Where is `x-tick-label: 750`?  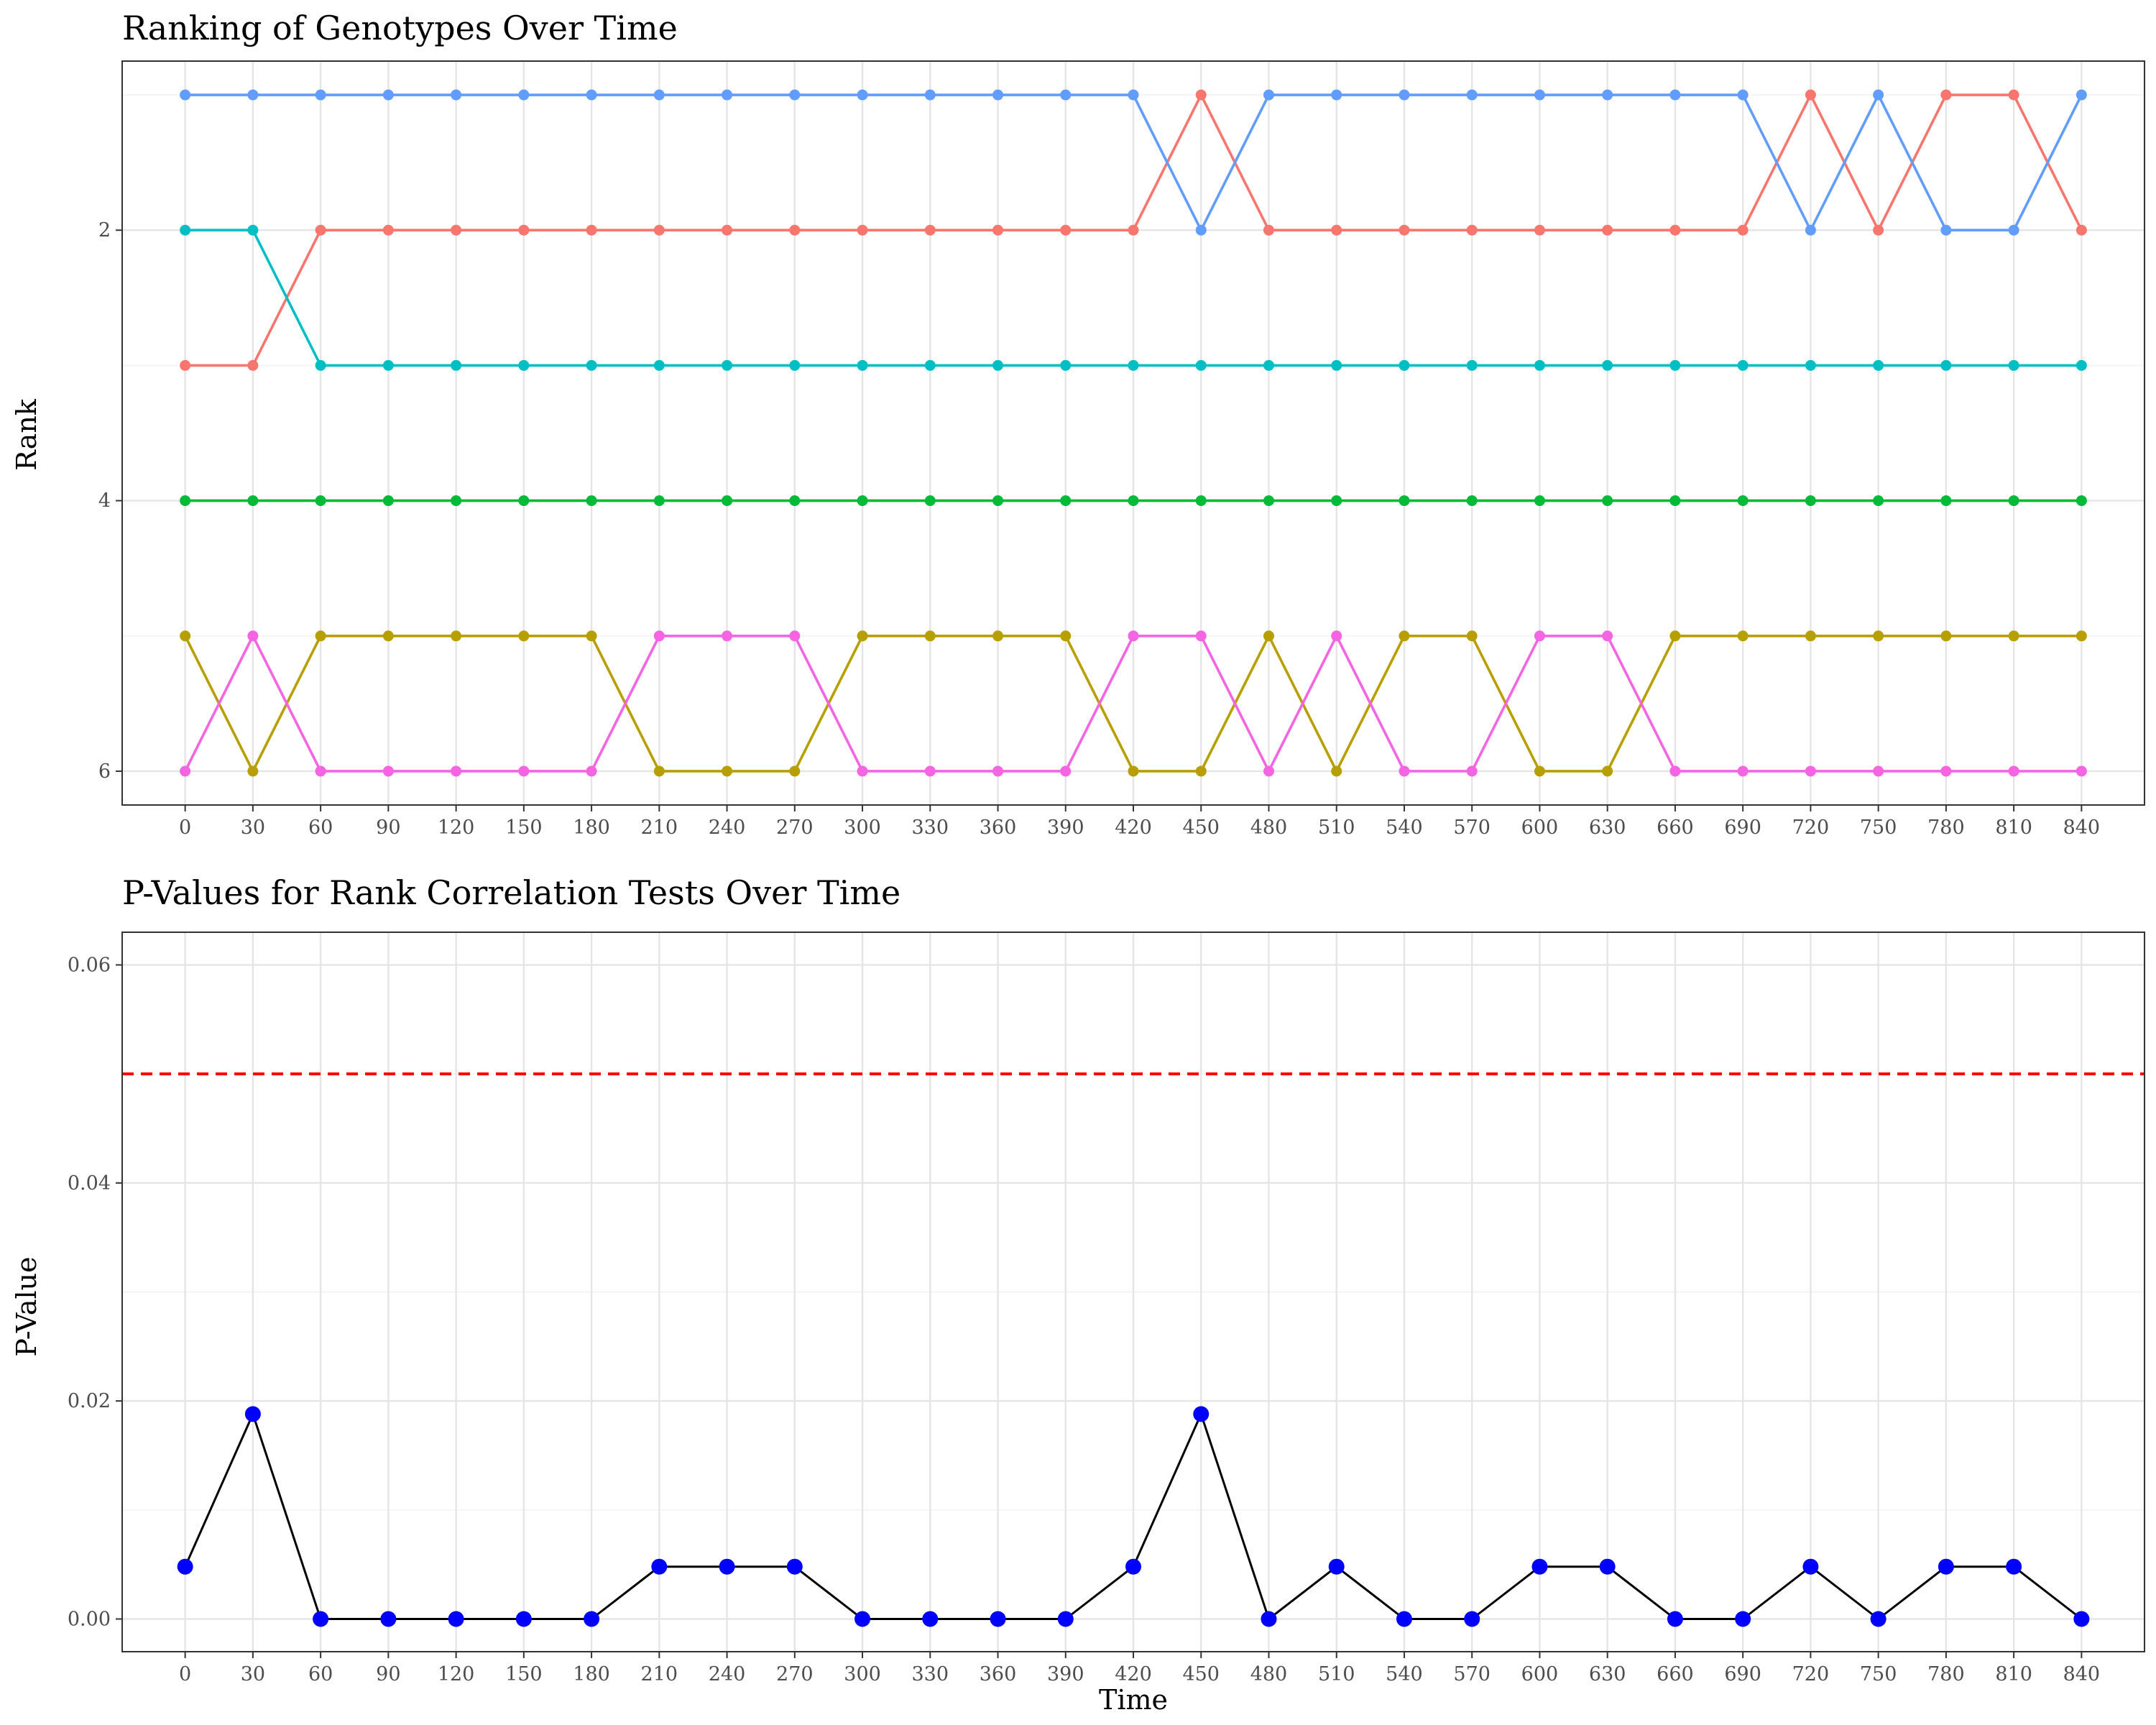
x-tick-label: 750 is located at coordinates (1878, 827).